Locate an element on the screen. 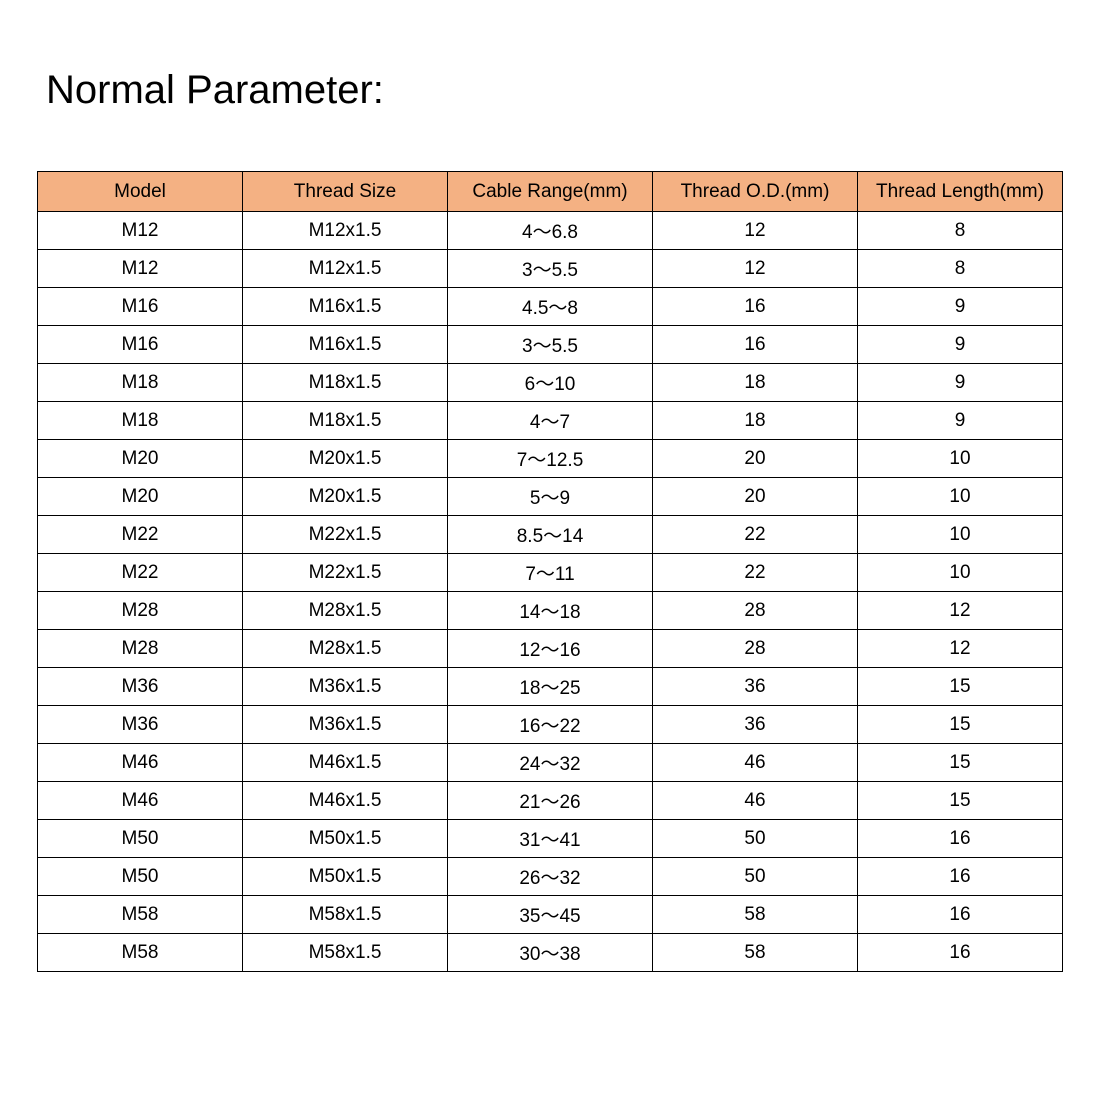  column-header: Model is located at coordinates (140, 191).